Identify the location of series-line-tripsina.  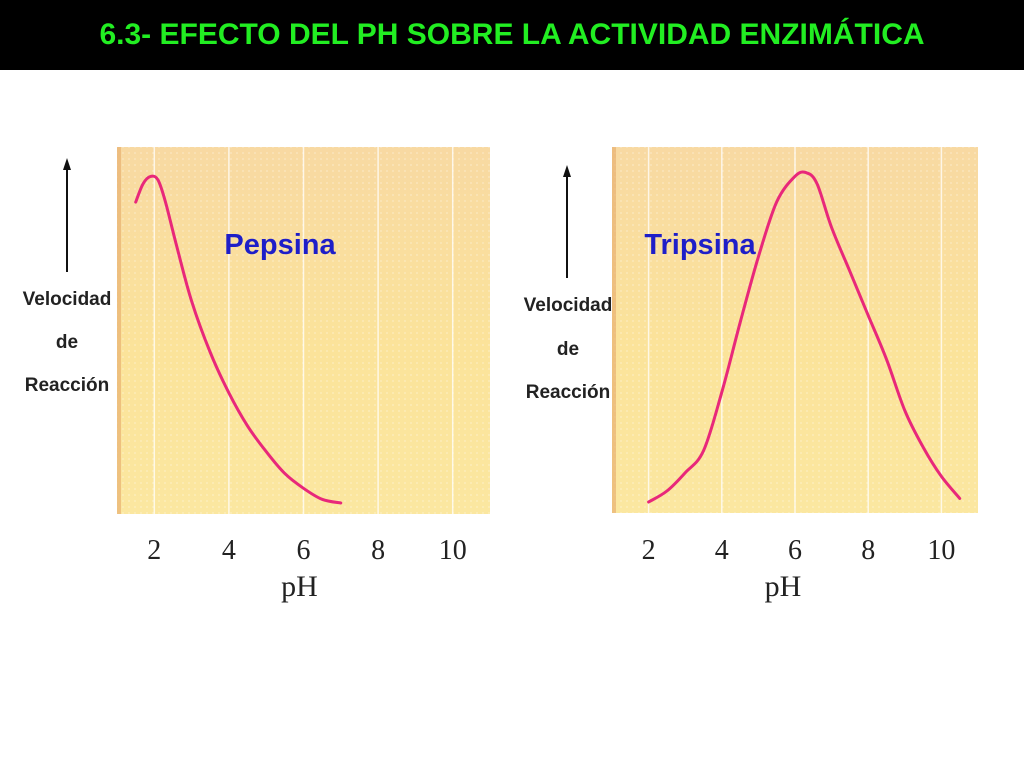
(804, 337).